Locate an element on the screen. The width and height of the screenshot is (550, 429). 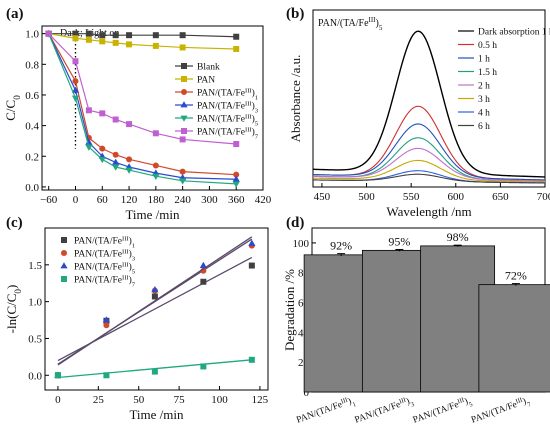
d-data-label: 92% is located at coordinates (341, 246).